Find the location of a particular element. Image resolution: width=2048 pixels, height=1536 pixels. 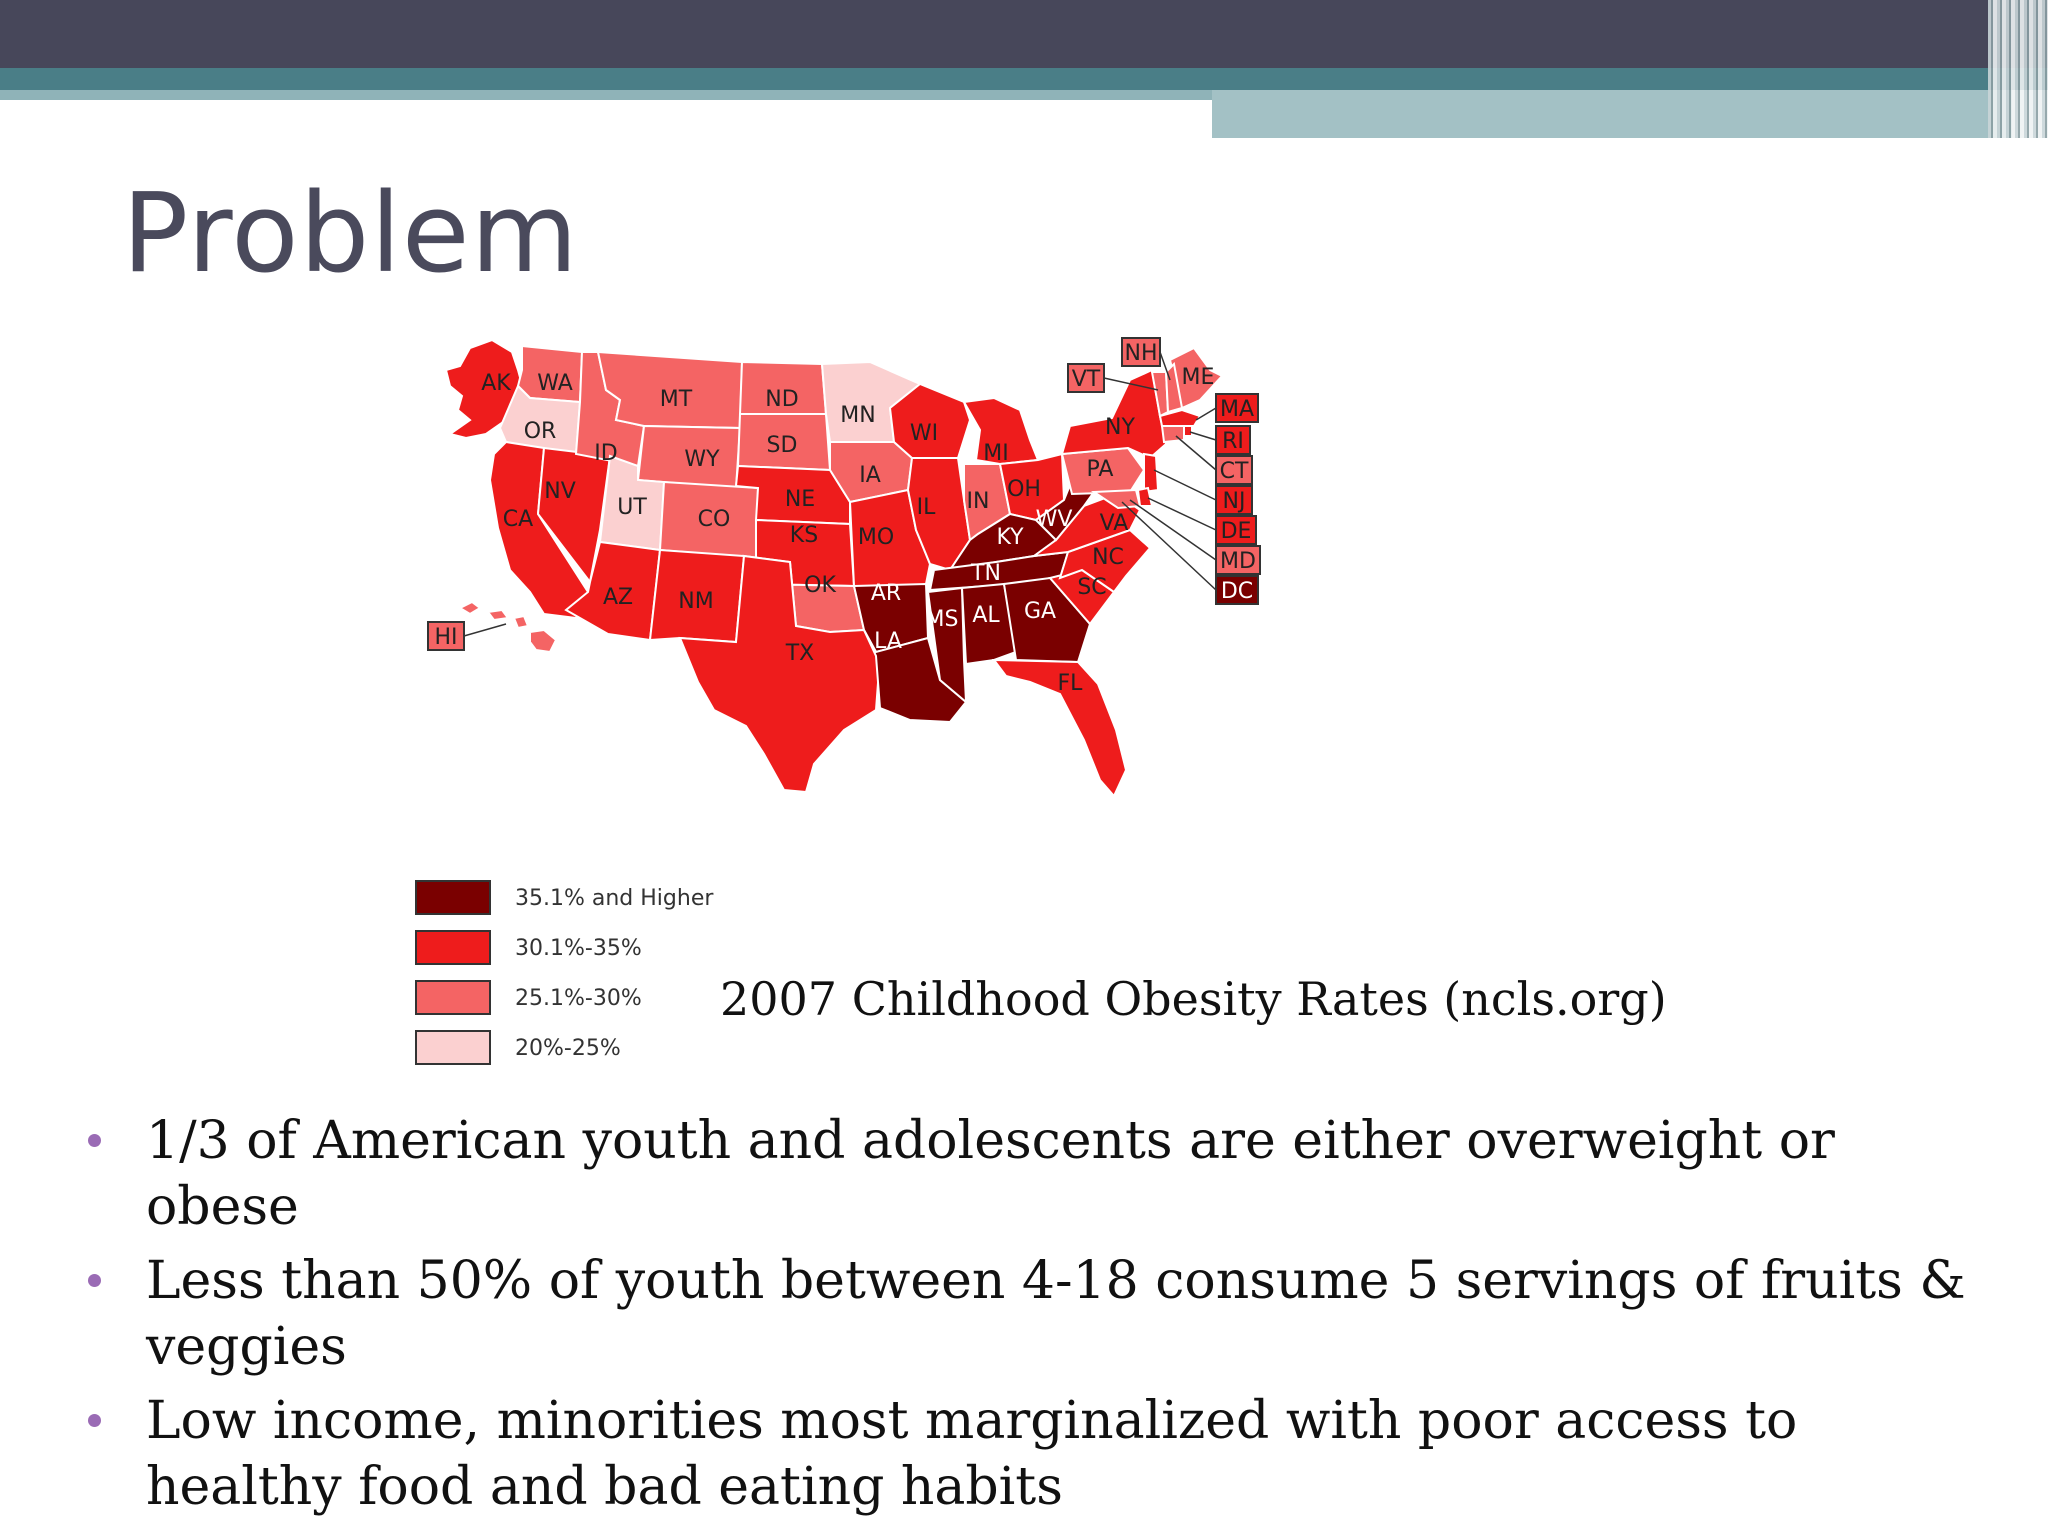

leader-line-md is located at coordinates (1173, 530).